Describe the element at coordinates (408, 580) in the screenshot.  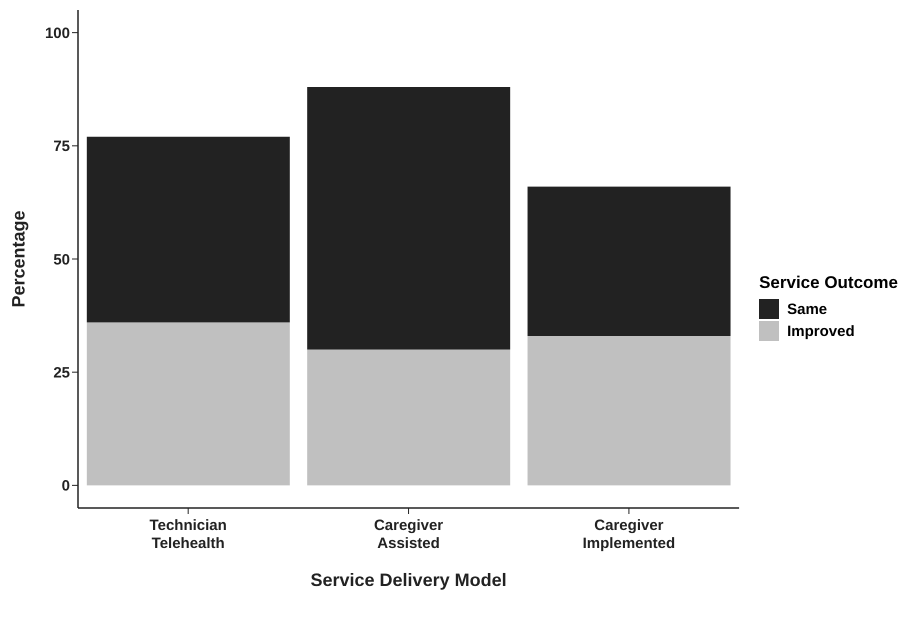
I see `x-axis-title: Service Delivery Model` at that location.